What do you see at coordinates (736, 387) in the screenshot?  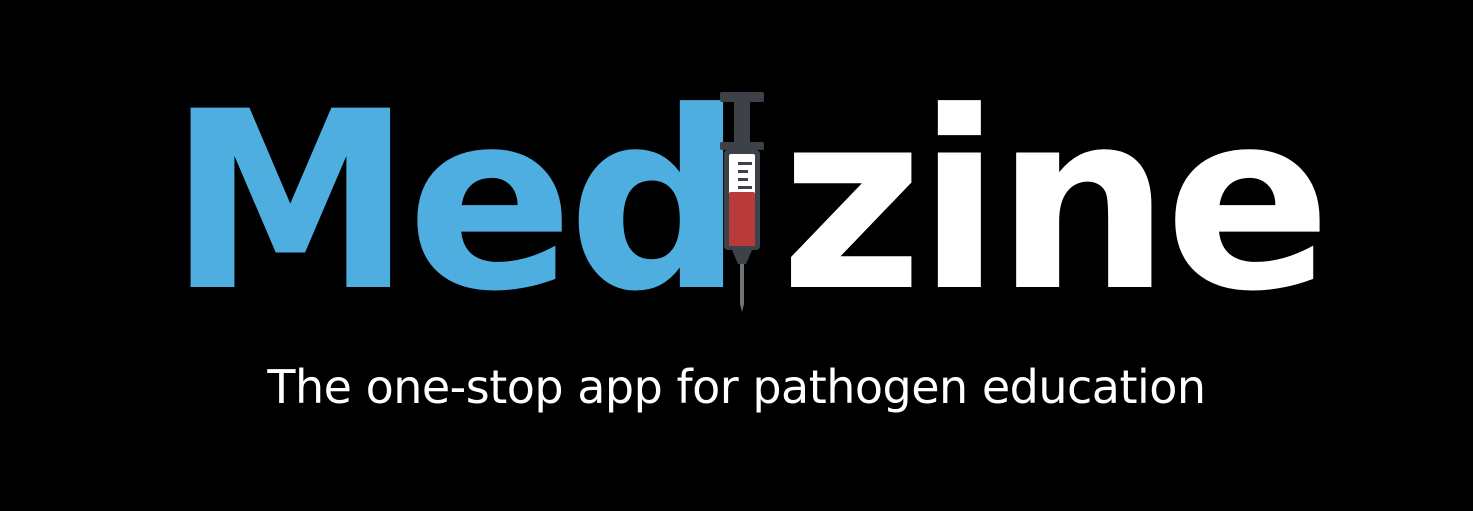 I see `tagline: The one-stop app for pathogen education` at bounding box center [736, 387].